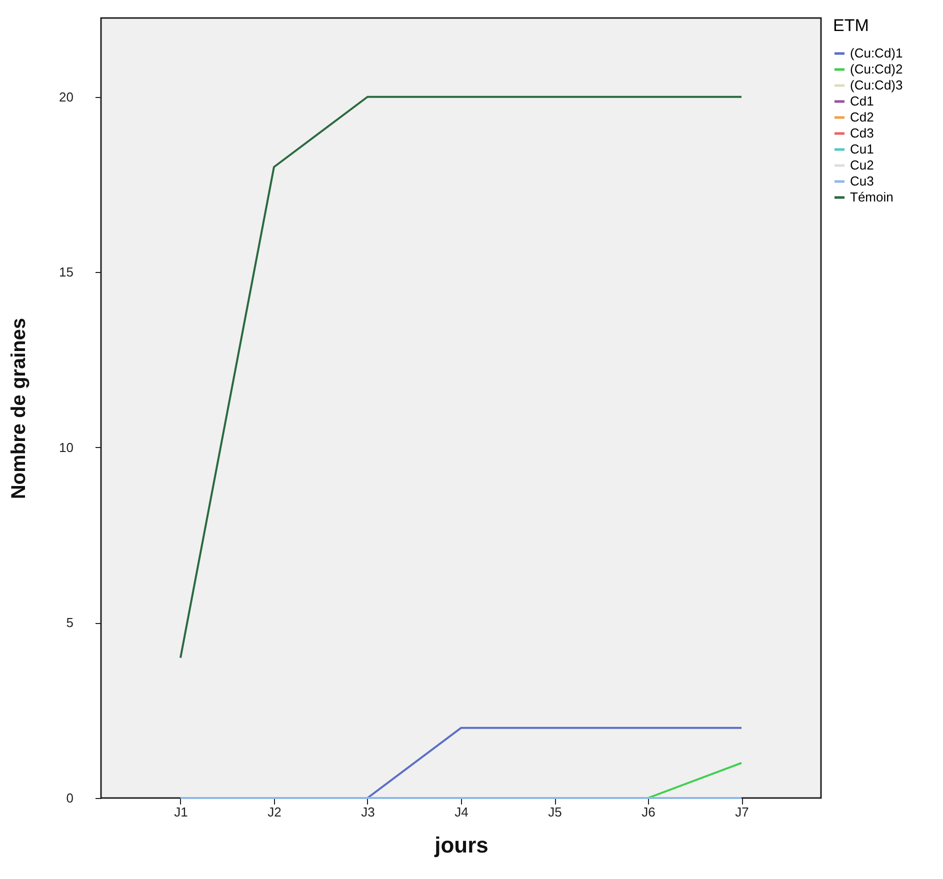  What do you see at coordinates (461, 812) in the screenshot?
I see `x-tick-label: J4` at bounding box center [461, 812].